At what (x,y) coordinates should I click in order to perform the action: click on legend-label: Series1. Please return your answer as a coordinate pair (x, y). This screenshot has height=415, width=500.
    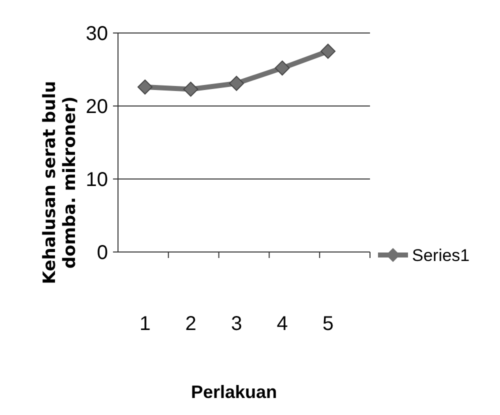
    Looking at the image, I should click on (441, 255).